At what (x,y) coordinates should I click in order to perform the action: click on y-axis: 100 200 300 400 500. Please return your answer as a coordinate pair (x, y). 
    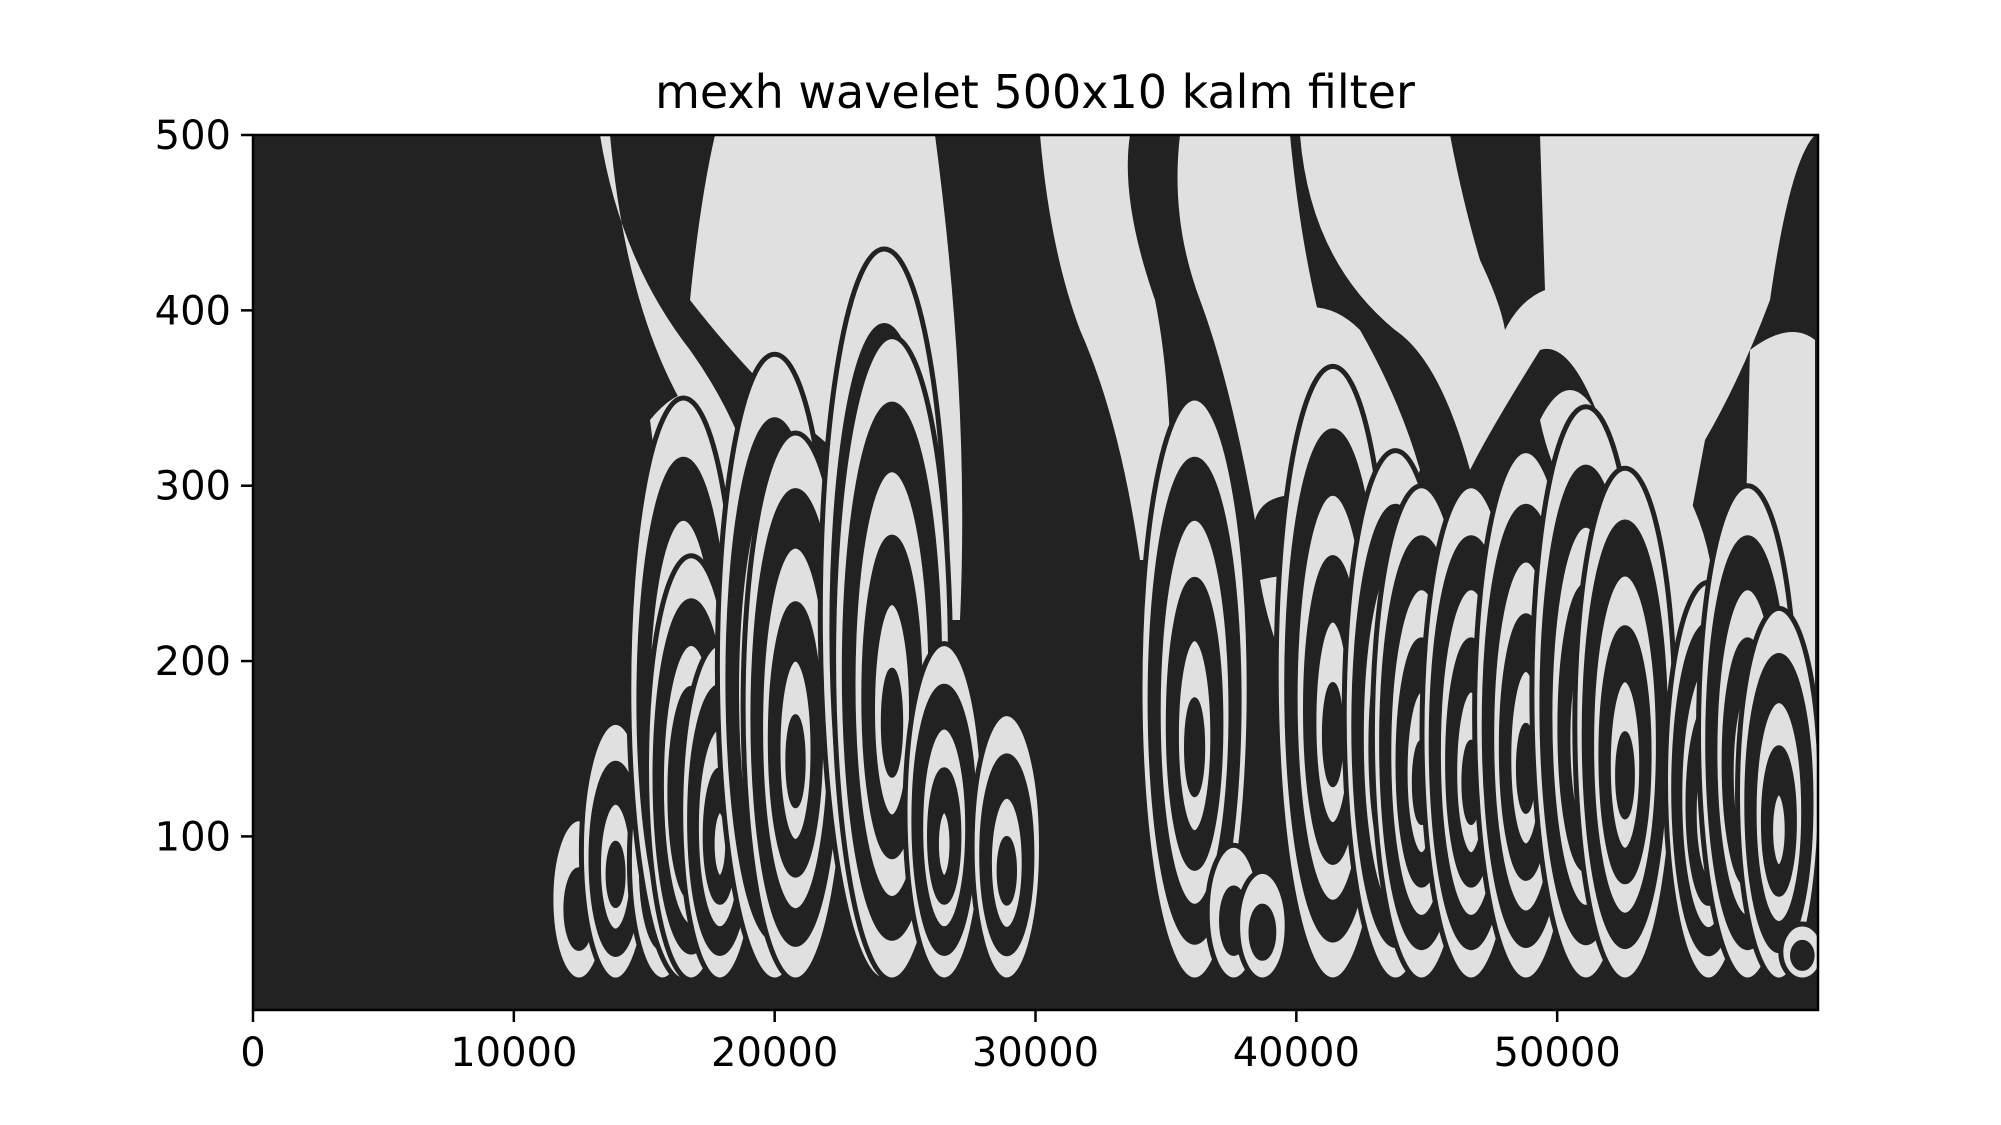
    Looking at the image, I should click on (204, 486).